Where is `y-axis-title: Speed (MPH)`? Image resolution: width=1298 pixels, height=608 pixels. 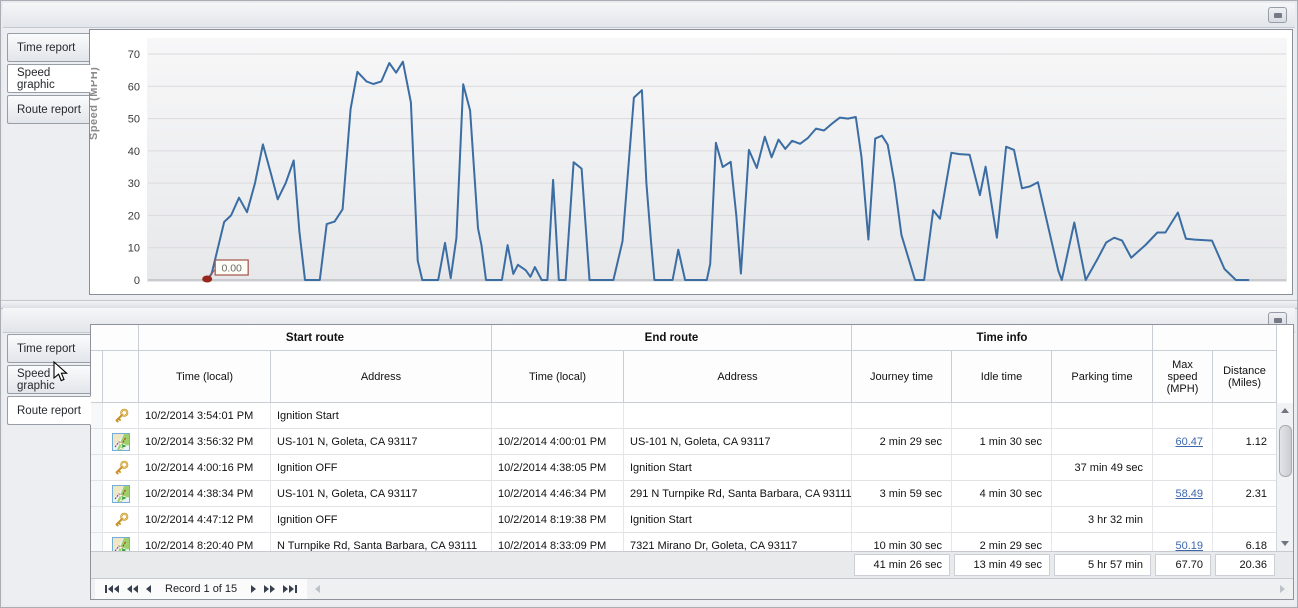
y-axis-title: Speed (MPH) is located at coordinates (94, 103).